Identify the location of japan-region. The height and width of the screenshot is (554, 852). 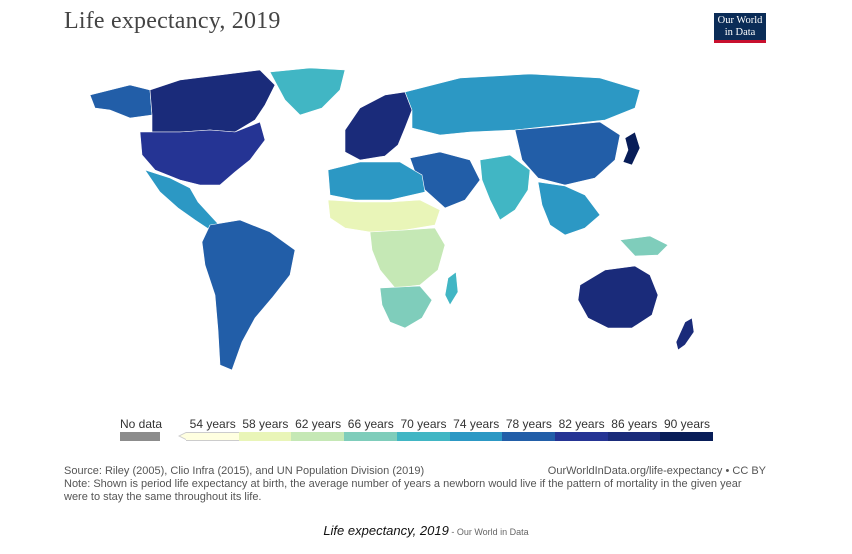
(631, 148).